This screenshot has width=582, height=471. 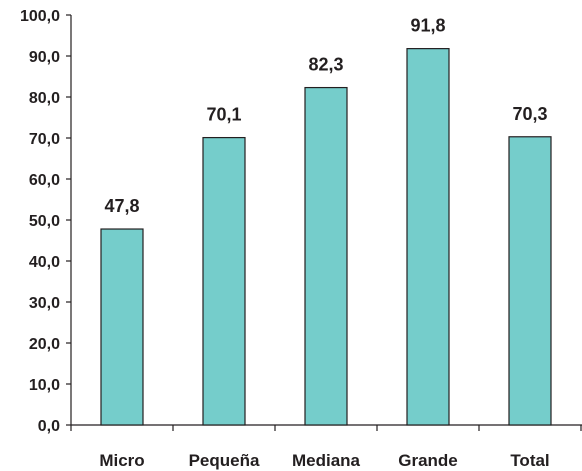 What do you see at coordinates (49, 426) in the screenshot?
I see `y-tick-label: 0,0` at bounding box center [49, 426].